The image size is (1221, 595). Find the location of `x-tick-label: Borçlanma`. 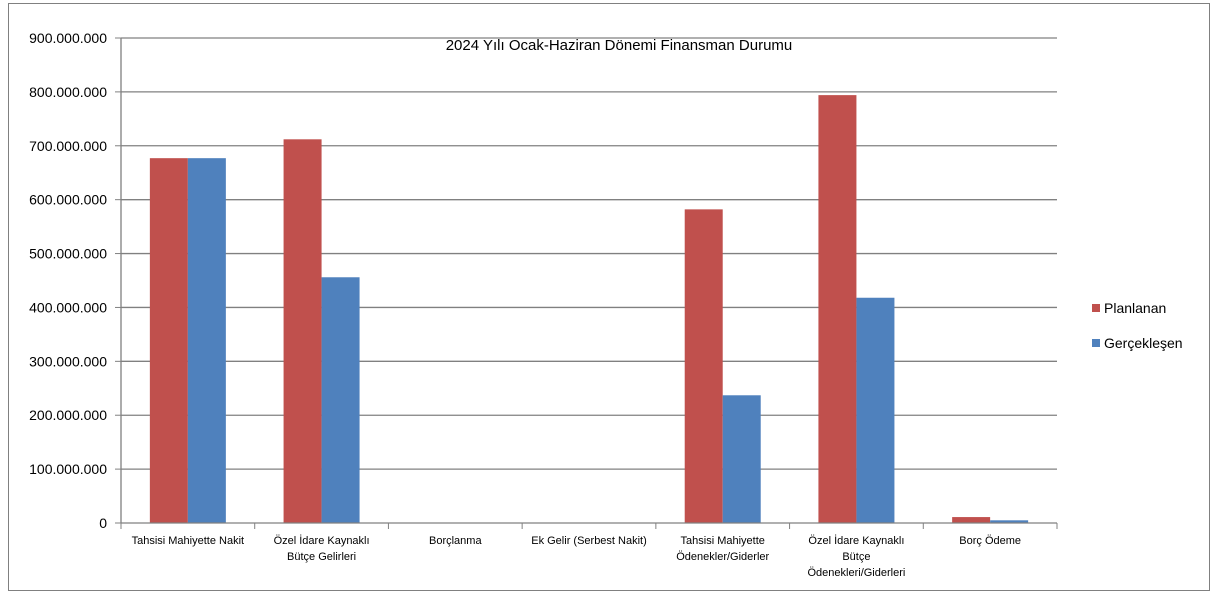

x-tick-label: Borçlanma is located at coordinates (455, 541).